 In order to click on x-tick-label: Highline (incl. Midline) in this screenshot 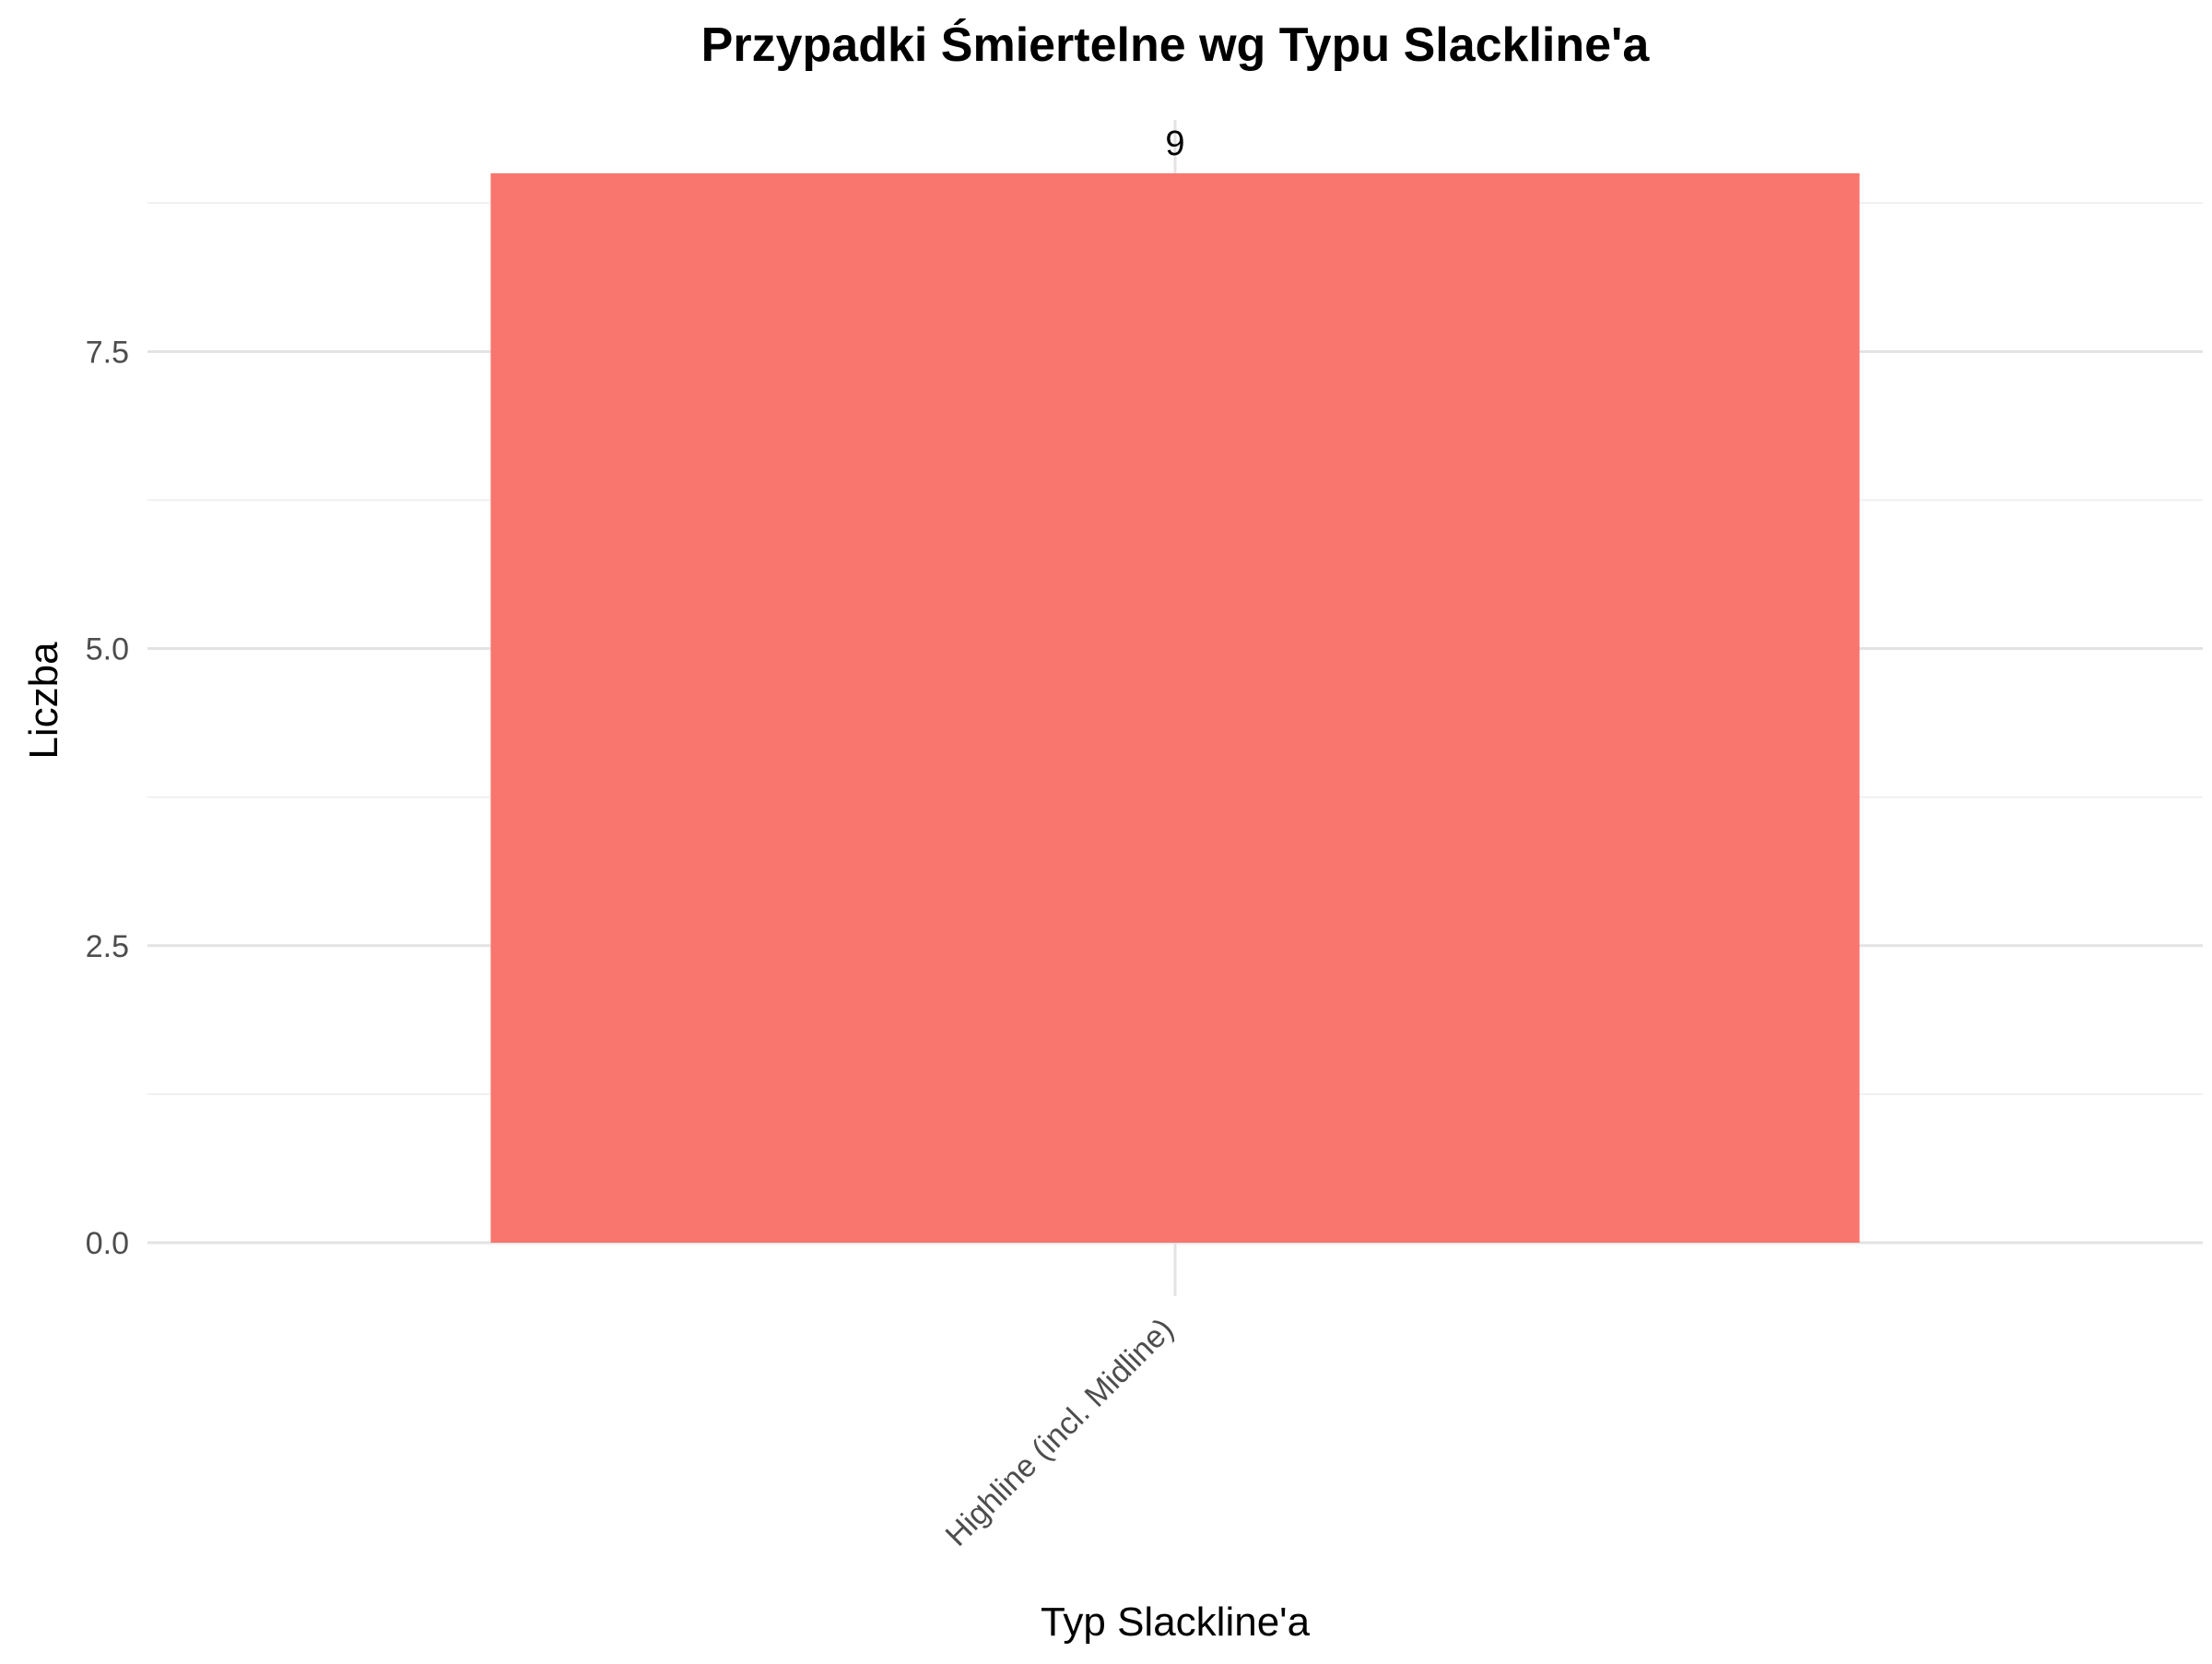, I will do `click(1060, 1432)`.